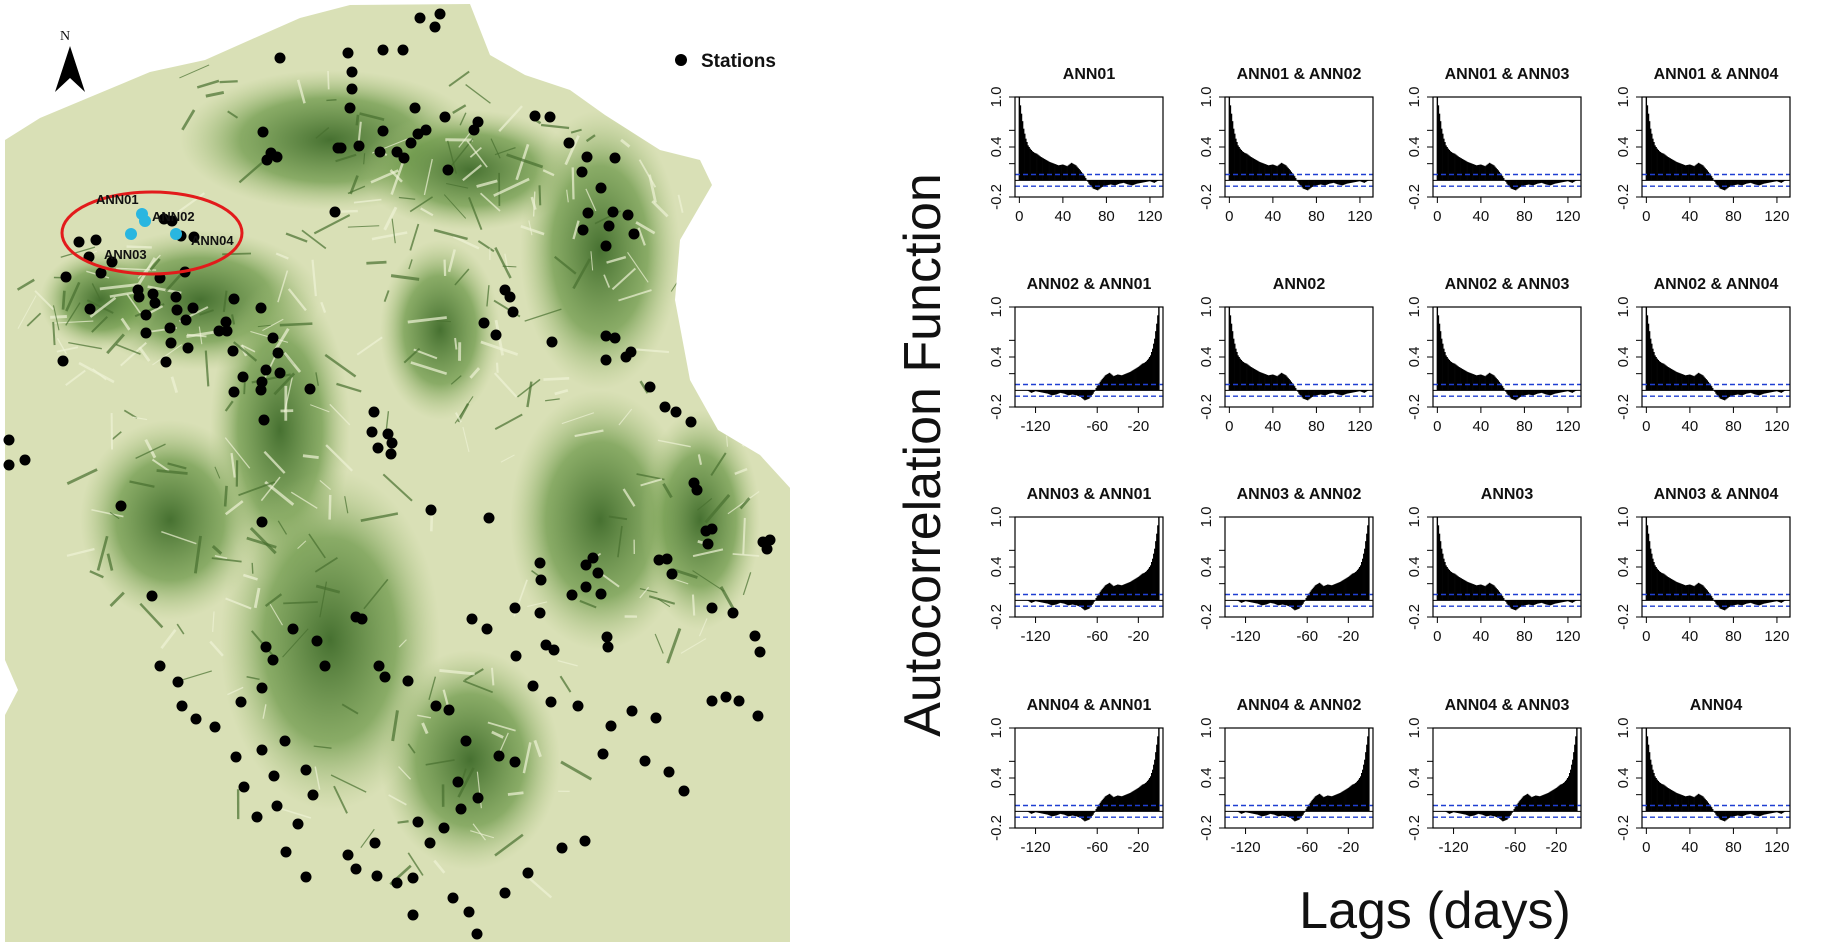  I want to click on panel-title: ANN01 & ANN03, so click(1507, 74).